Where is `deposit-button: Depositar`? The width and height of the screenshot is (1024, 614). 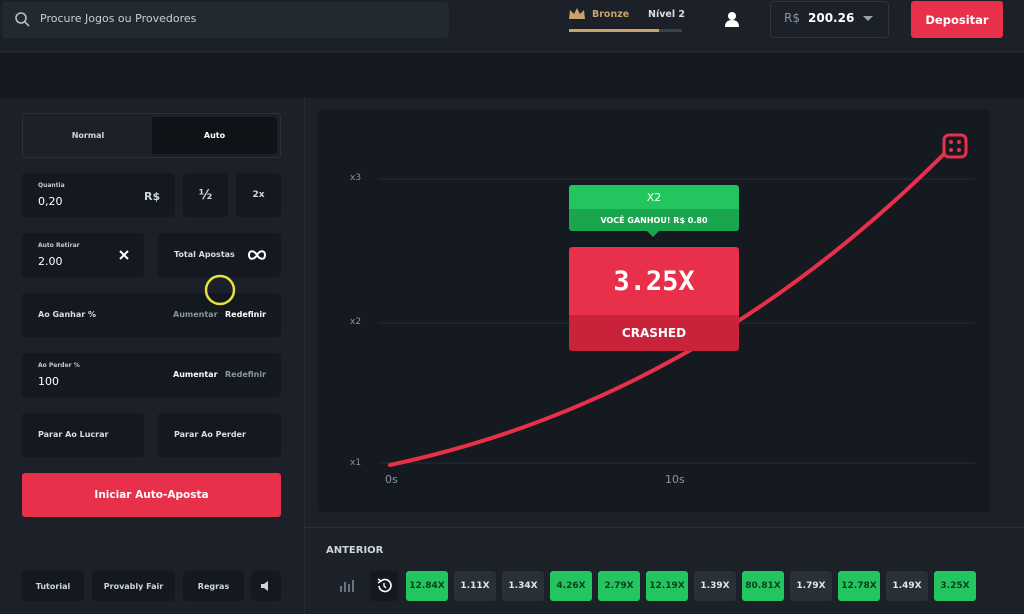
deposit-button: Depositar is located at coordinates (957, 19).